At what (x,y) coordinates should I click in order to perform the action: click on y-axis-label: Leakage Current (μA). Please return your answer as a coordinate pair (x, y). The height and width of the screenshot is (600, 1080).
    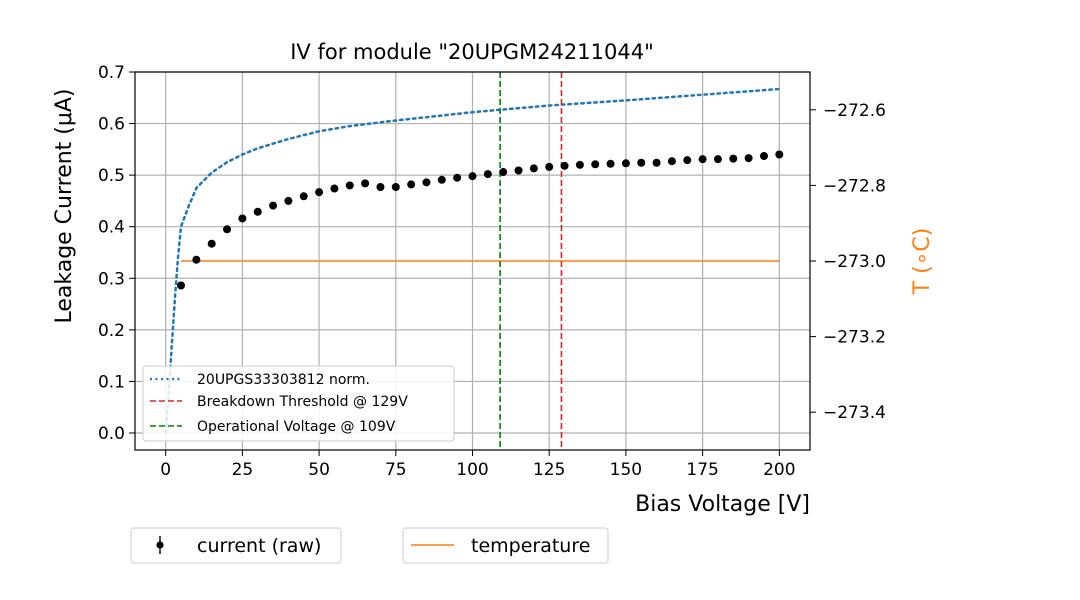
    Looking at the image, I should click on (64, 205).